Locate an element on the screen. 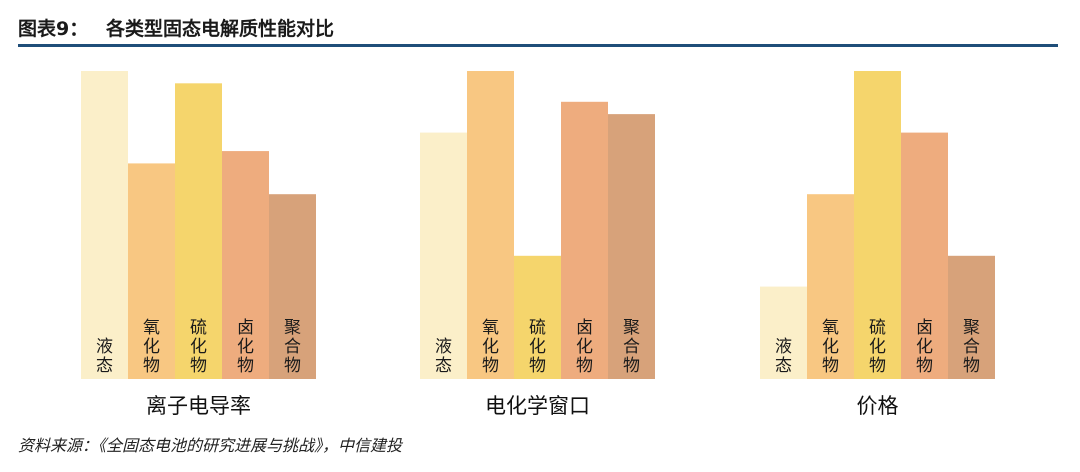  panel-title-1: 离子电导率 is located at coordinates (198, 406).